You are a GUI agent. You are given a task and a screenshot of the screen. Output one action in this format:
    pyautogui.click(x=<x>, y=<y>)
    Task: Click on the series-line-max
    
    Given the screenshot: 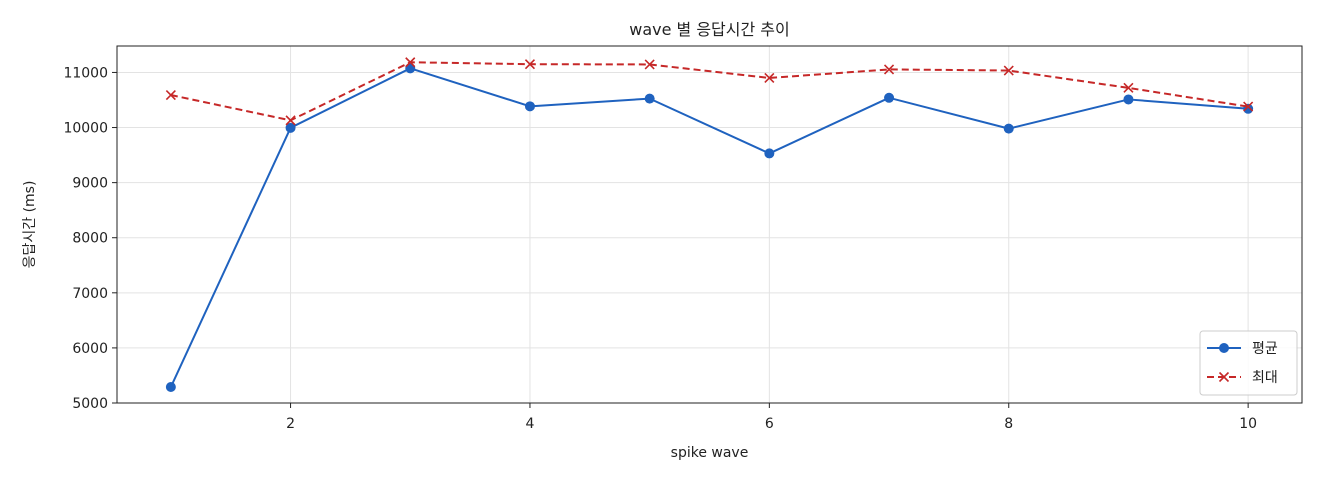 What is the action you would take?
    pyautogui.click(x=709, y=91)
    